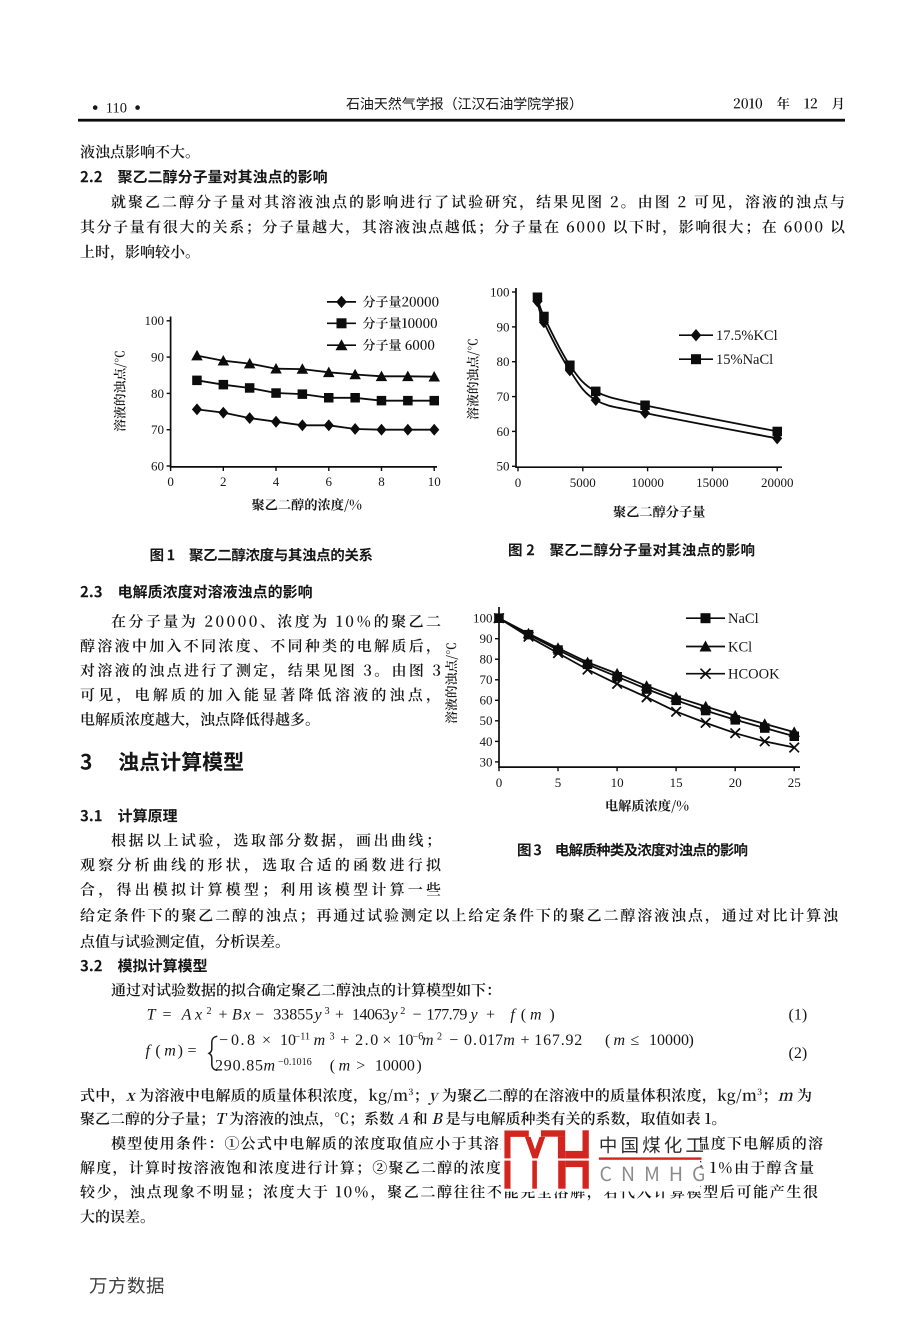  What do you see at coordinates (418, 1036) in the screenshot?
I see `svg-text: −6` at bounding box center [418, 1036].